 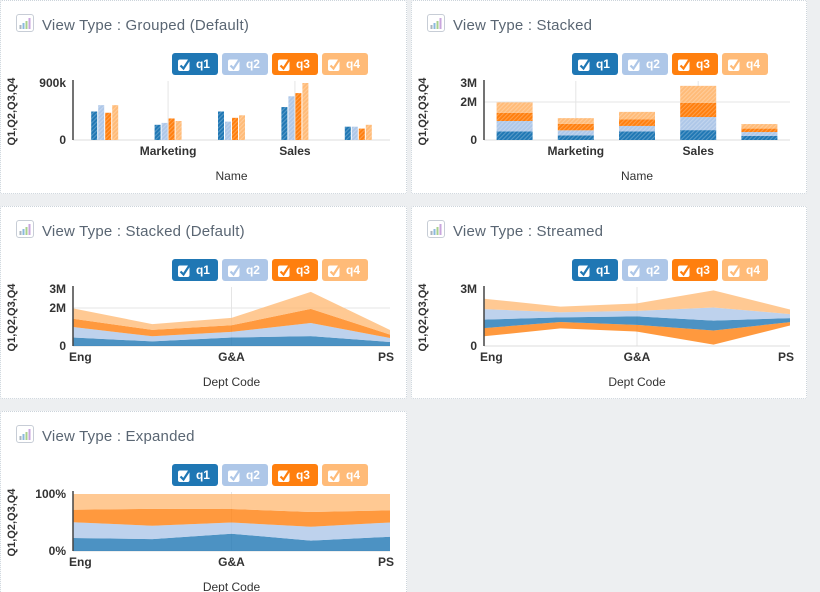 What do you see at coordinates (143, 231) in the screenshot?
I see `chart-title: View Type : Stacked (Default)` at bounding box center [143, 231].